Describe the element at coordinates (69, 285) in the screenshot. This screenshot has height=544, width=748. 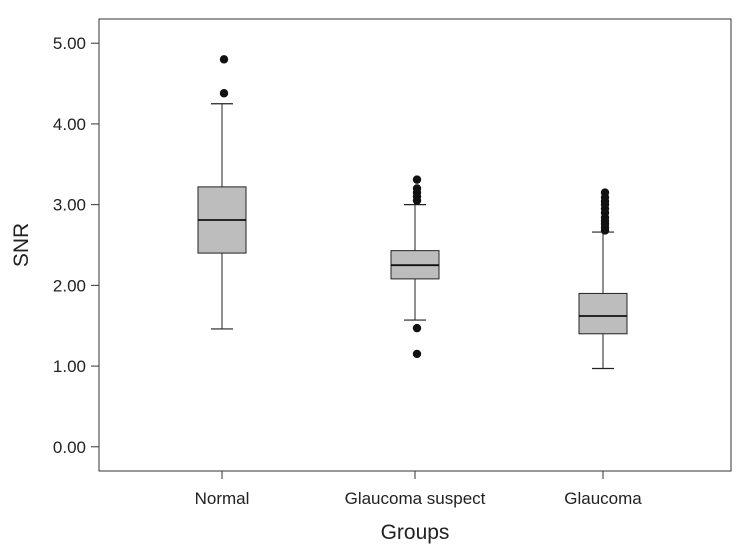
I see `y-tick-label: 2.00` at that location.